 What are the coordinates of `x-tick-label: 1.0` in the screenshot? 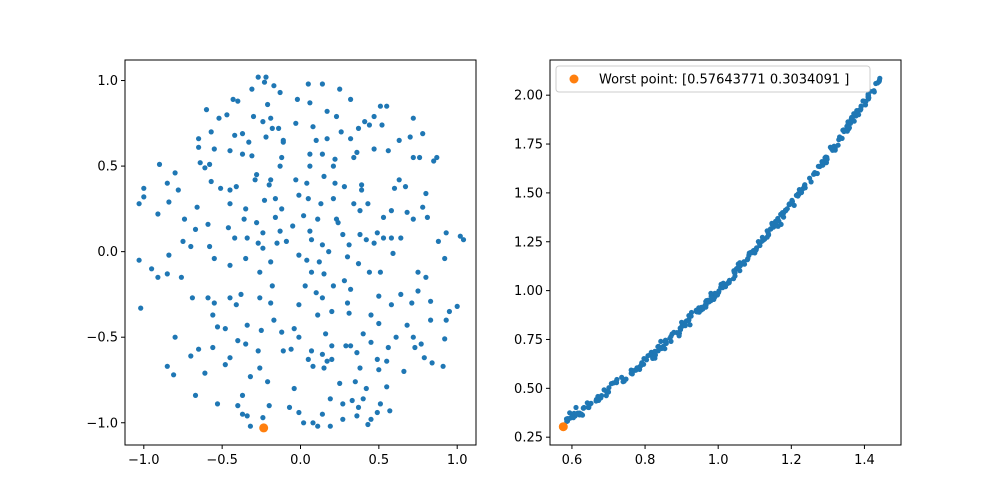 It's located at (718, 460).